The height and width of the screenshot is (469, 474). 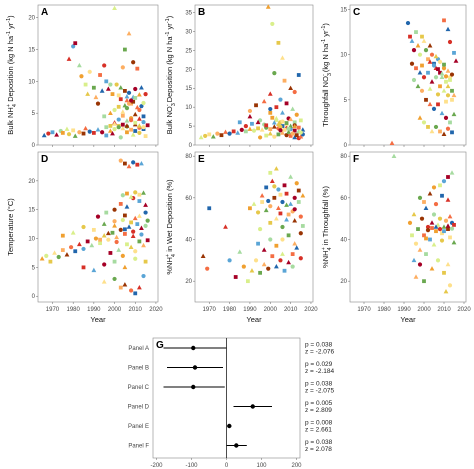 I want to click on y-tick-label: 5, so click(x=346, y=101).